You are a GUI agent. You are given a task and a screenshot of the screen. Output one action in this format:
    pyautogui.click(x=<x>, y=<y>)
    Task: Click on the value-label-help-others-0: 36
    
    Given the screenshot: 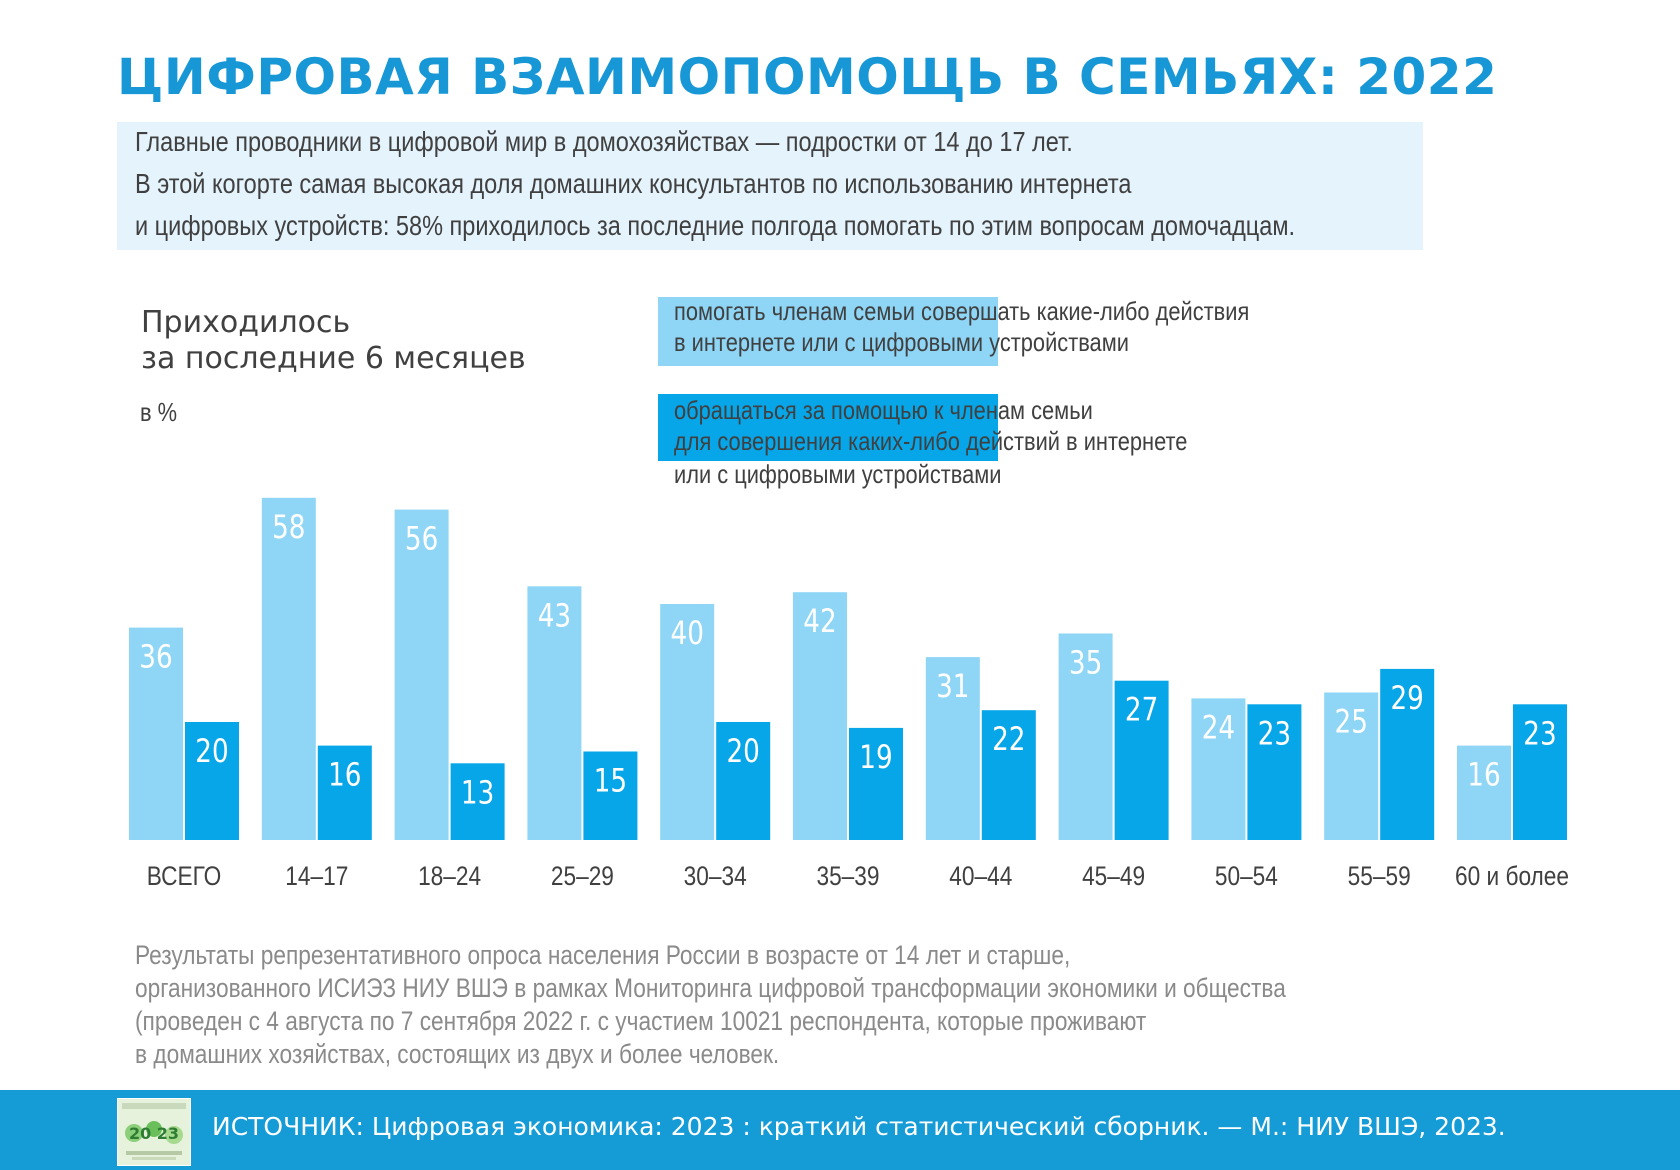 What is the action you would take?
    pyautogui.click(x=155, y=656)
    